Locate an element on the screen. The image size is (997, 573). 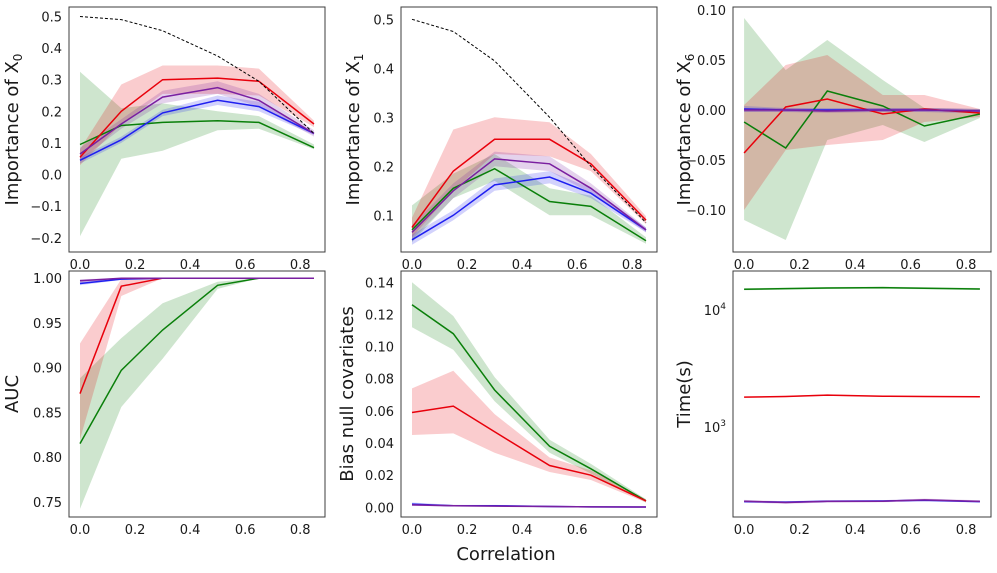
y-tick-label: 0.4 is located at coordinates (51, 49).